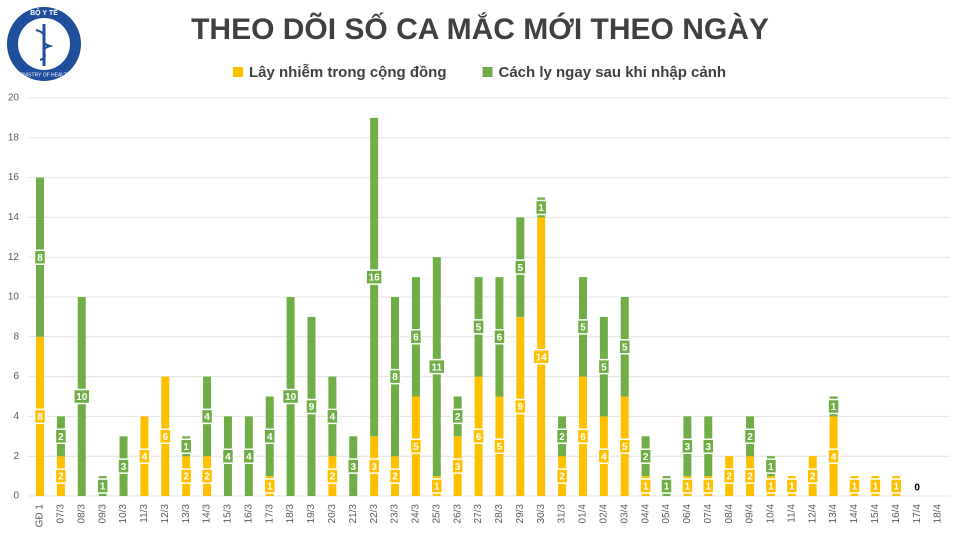 Image resolution: width=960 pixels, height=540 pixels. What do you see at coordinates (16, 416) in the screenshot?
I see `y-tick-label: 4` at bounding box center [16, 416].